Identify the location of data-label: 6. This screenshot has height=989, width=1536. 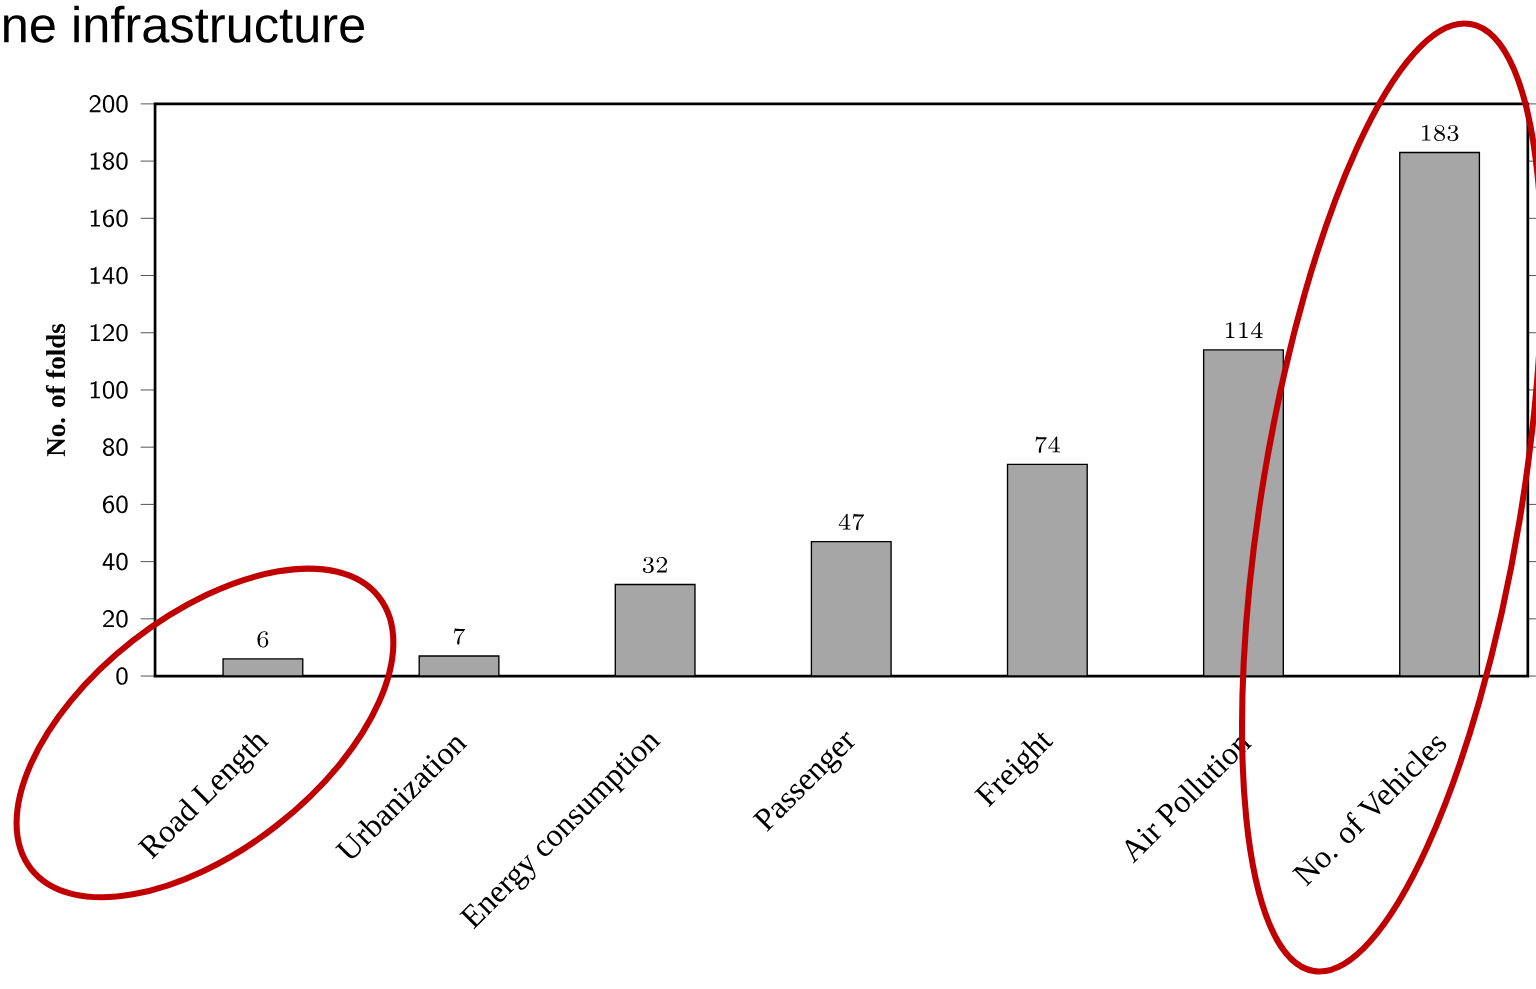
(263, 639).